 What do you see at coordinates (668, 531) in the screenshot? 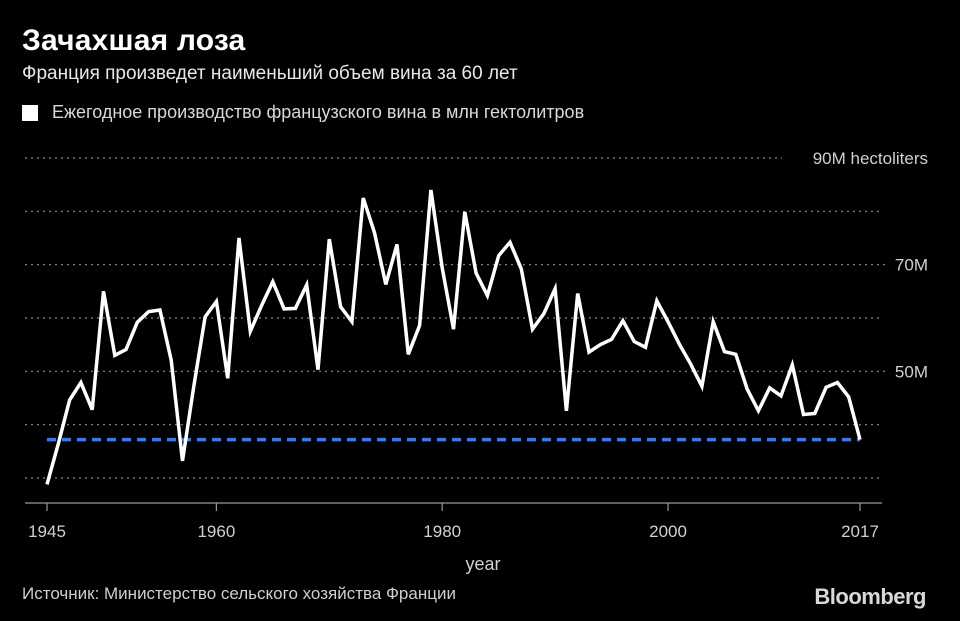
I see `x-tick-label: 2000` at bounding box center [668, 531].